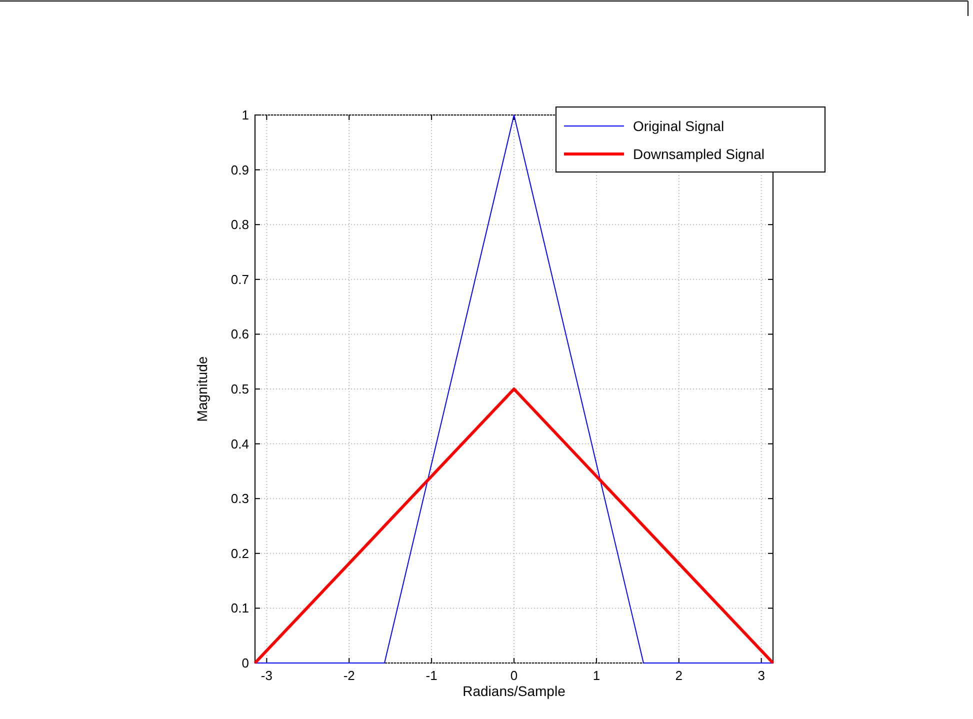  Describe the element at coordinates (761, 675) in the screenshot. I see `x-tick-label: 3` at that location.